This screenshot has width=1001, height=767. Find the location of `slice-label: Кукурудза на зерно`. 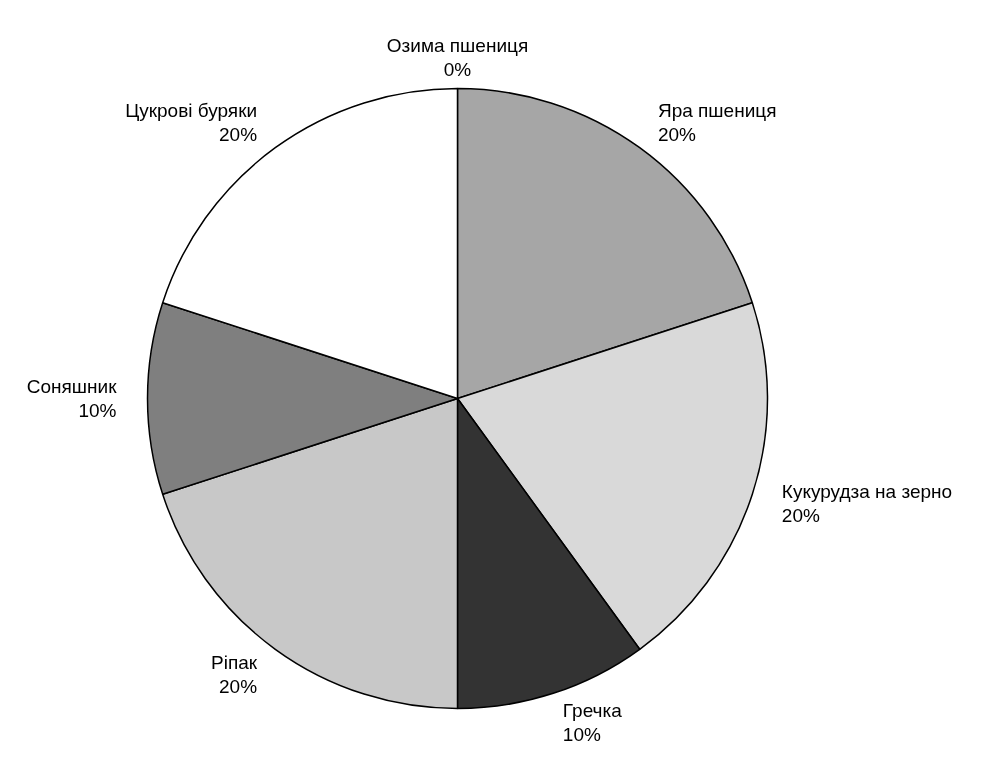

slice-label: Кукурудза на зерно is located at coordinates (867, 492).